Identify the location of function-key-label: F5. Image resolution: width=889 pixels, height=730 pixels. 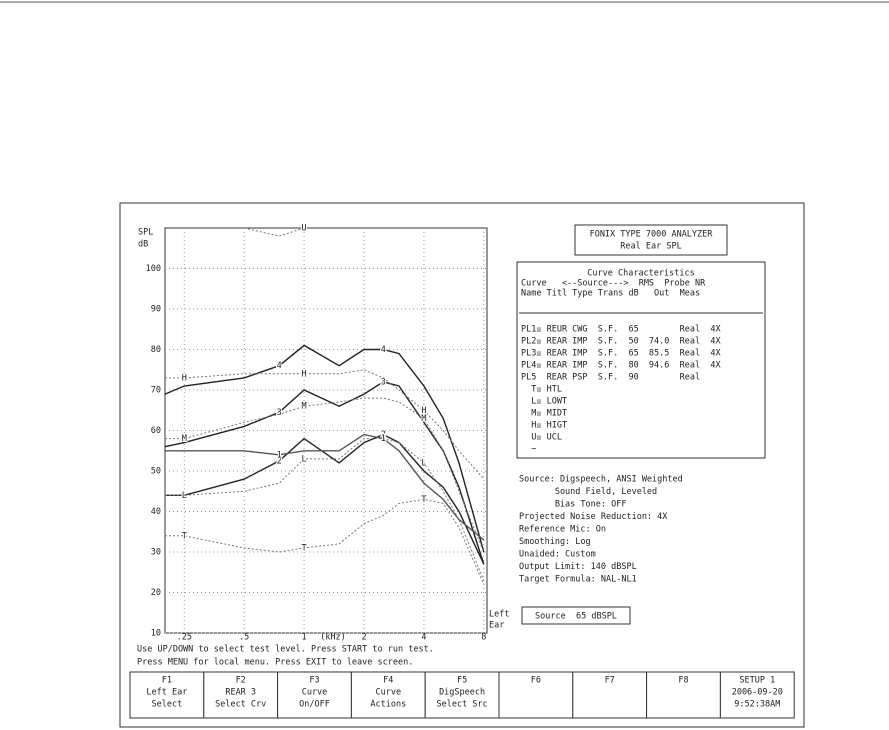
(462, 681).